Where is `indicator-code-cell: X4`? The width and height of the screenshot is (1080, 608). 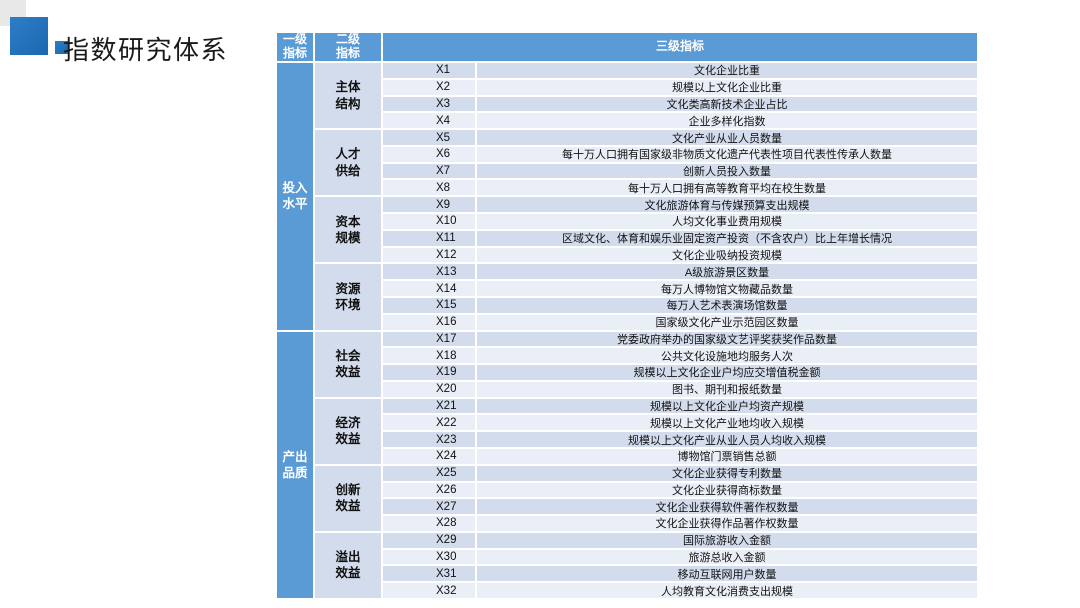 indicator-code-cell: X4 is located at coordinates (429, 121).